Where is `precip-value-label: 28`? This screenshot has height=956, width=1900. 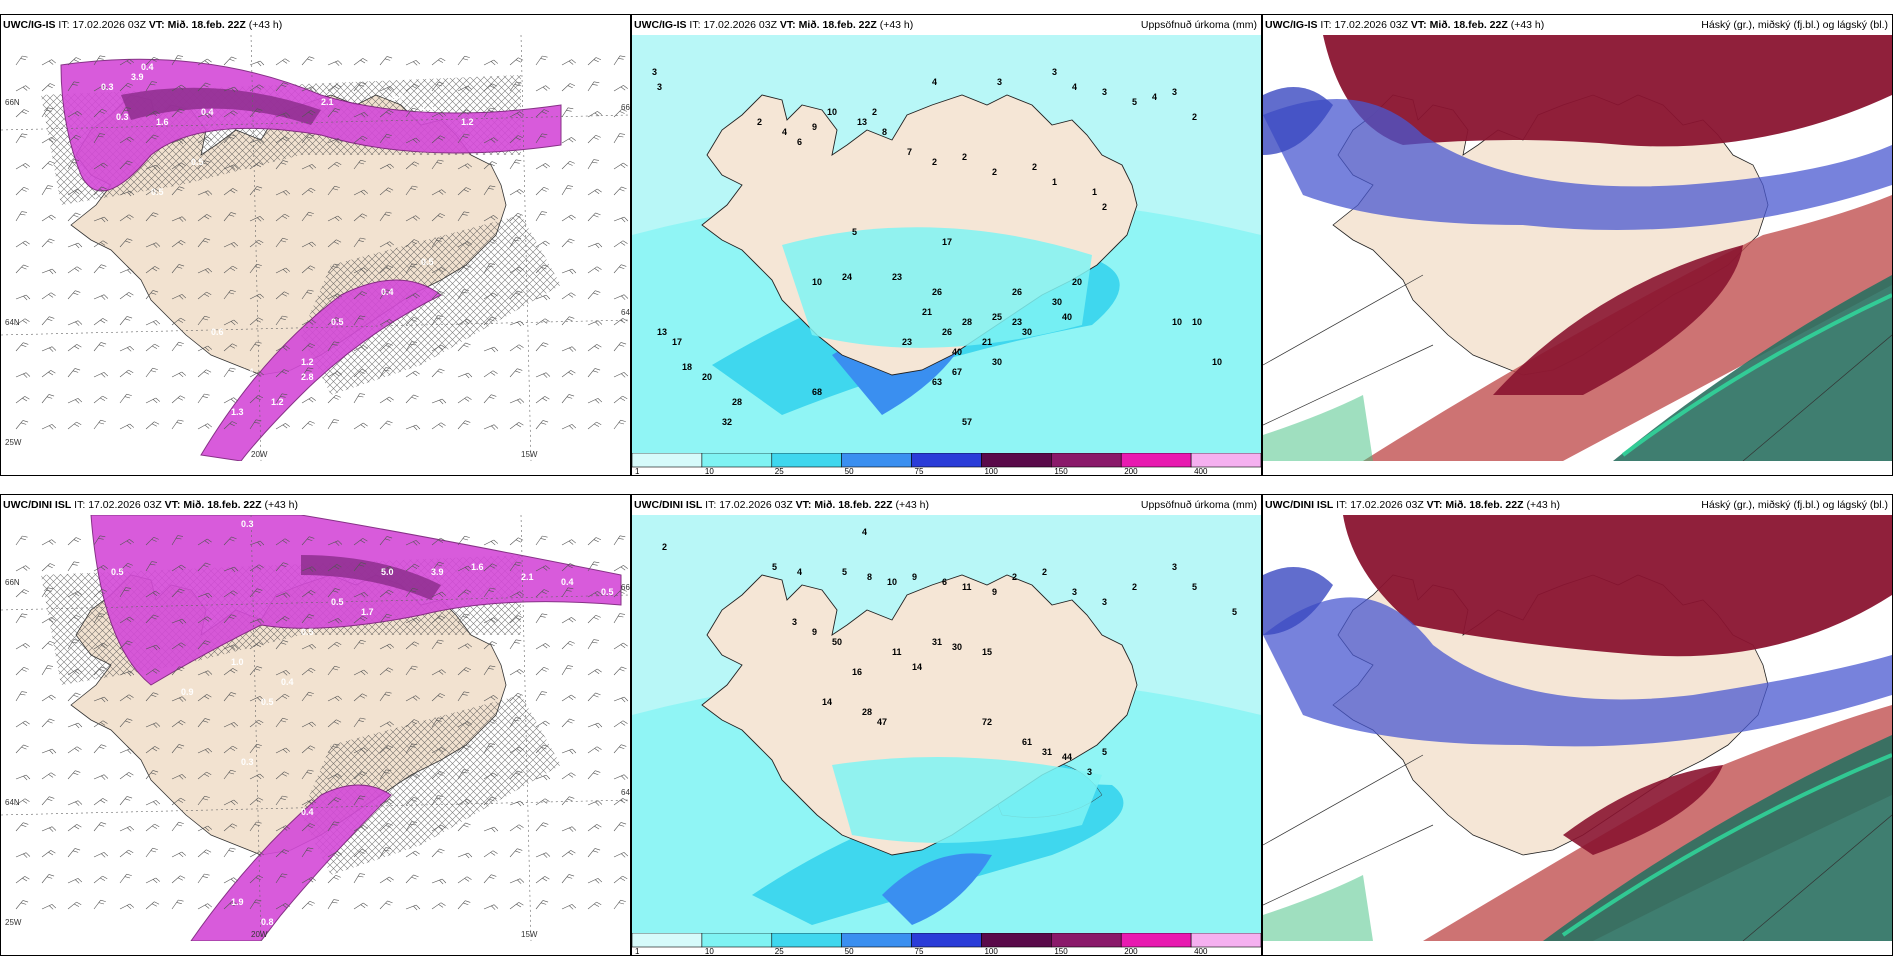 precip-value-label: 28 is located at coordinates (967, 322).